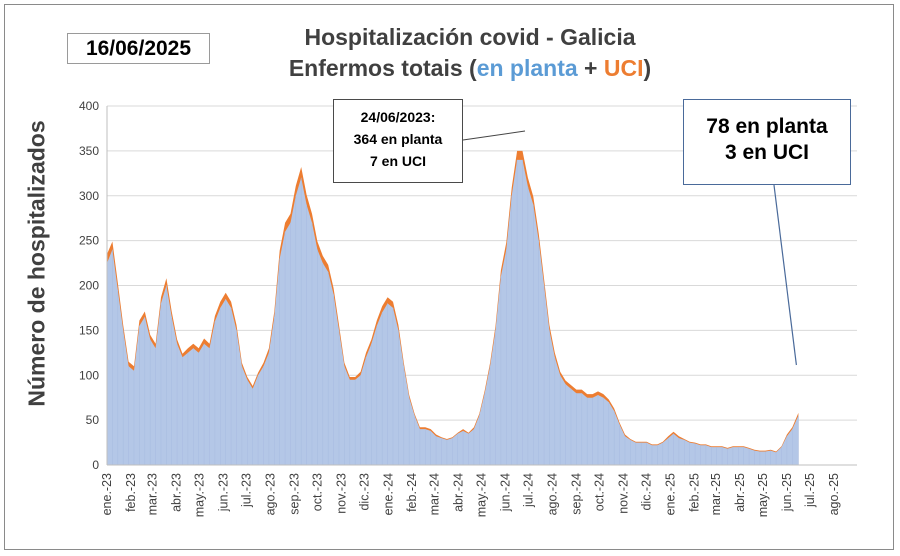 The image size is (900, 556). What do you see at coordinates (107, 494) in the screenshot?
I see `x-tick-label: ene.-23` at bounding box center [107, 494].